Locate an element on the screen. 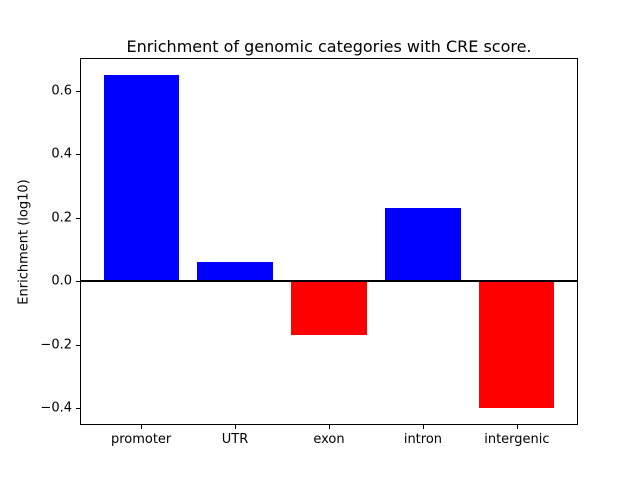 This screenshot has width=640, height=480. x-tick-label-exon: exon is located at coordinates (329, 439).